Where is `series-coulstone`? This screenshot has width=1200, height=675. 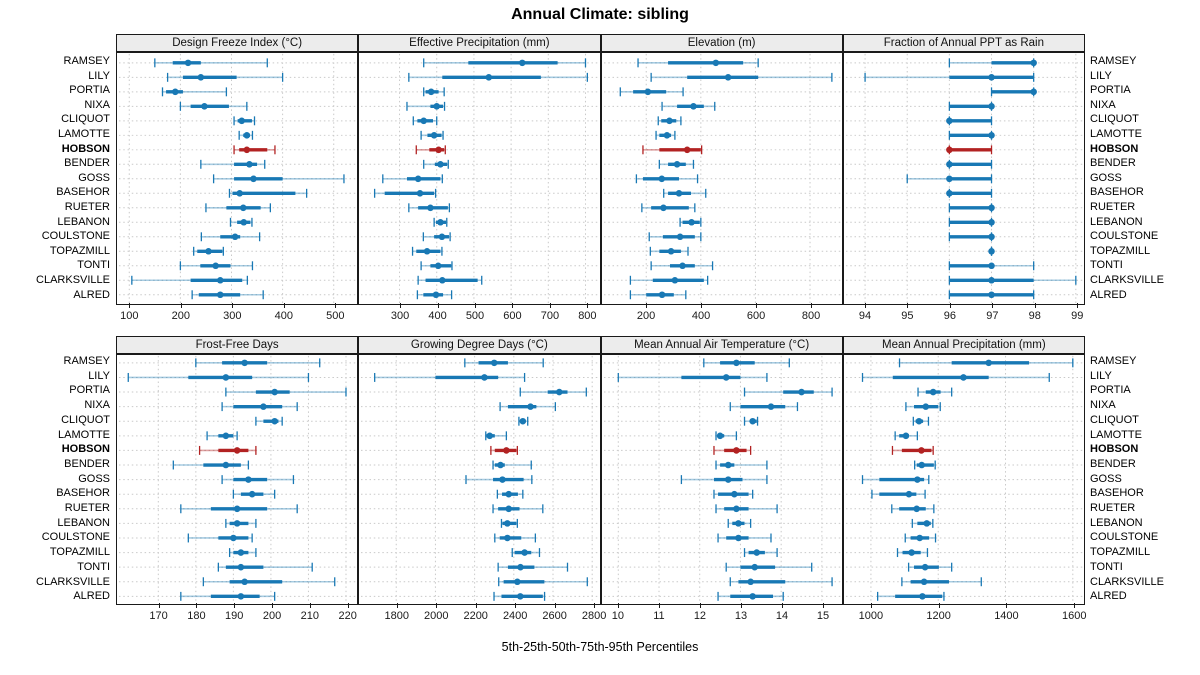 series-coulstone is located at coordinates (971, 237).